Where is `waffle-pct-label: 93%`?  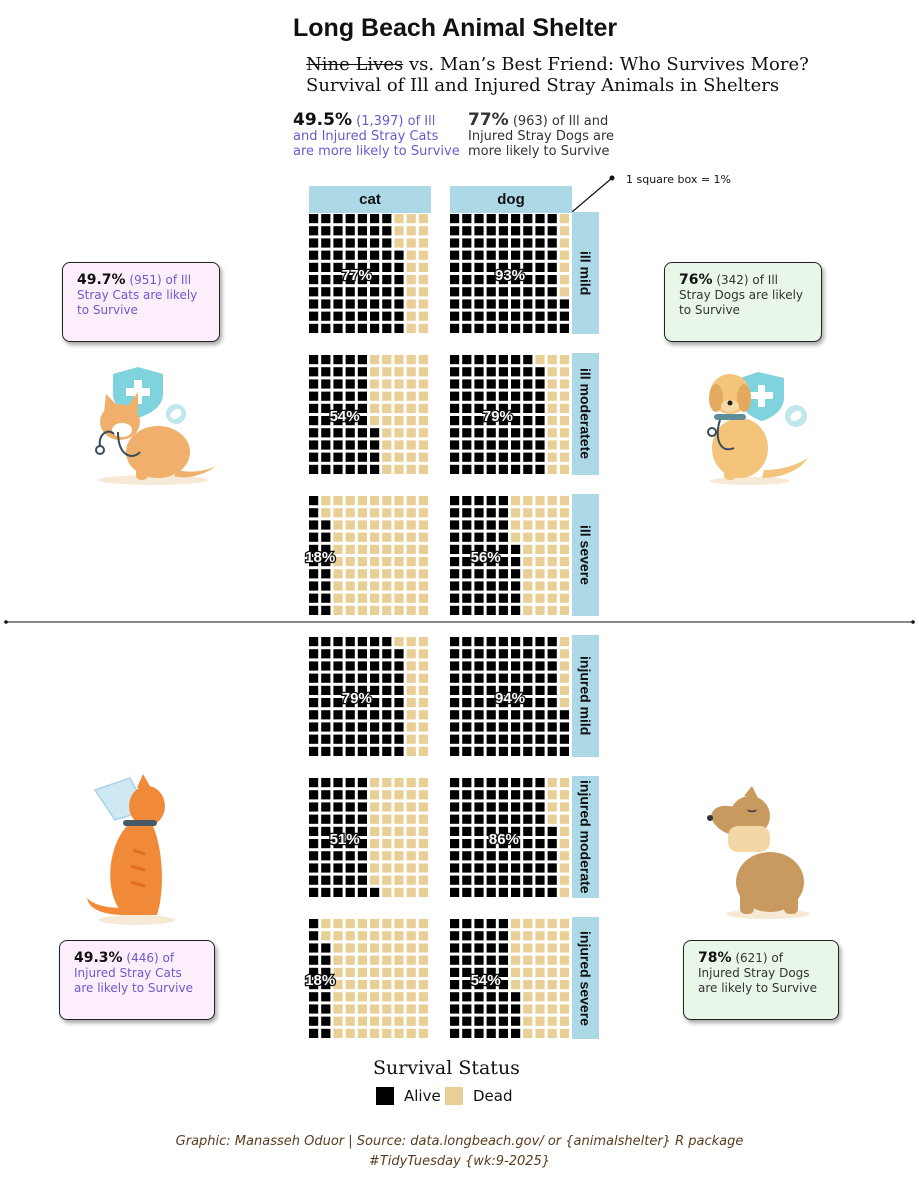
waffle-pct-label: 93% is located at coordinates (510, 275).